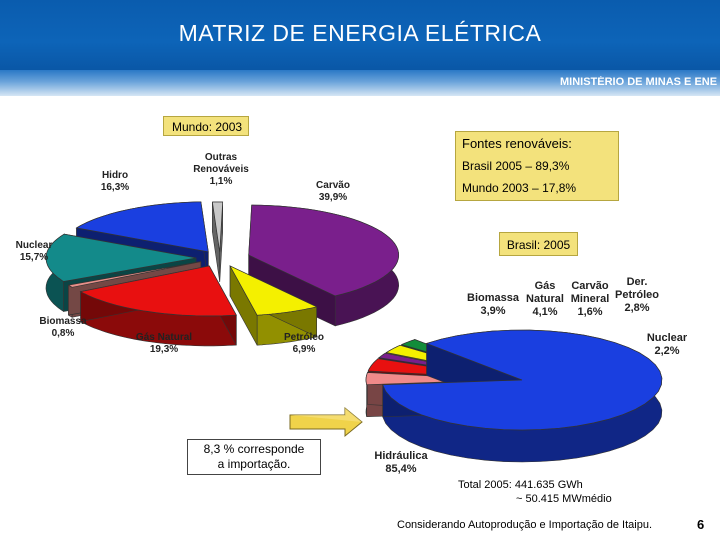  What do you see at coordinates (254, 449) in the screenshot?
I see `import-note-line1: 8,3 % corresponde` at bounding box center [254, 449].